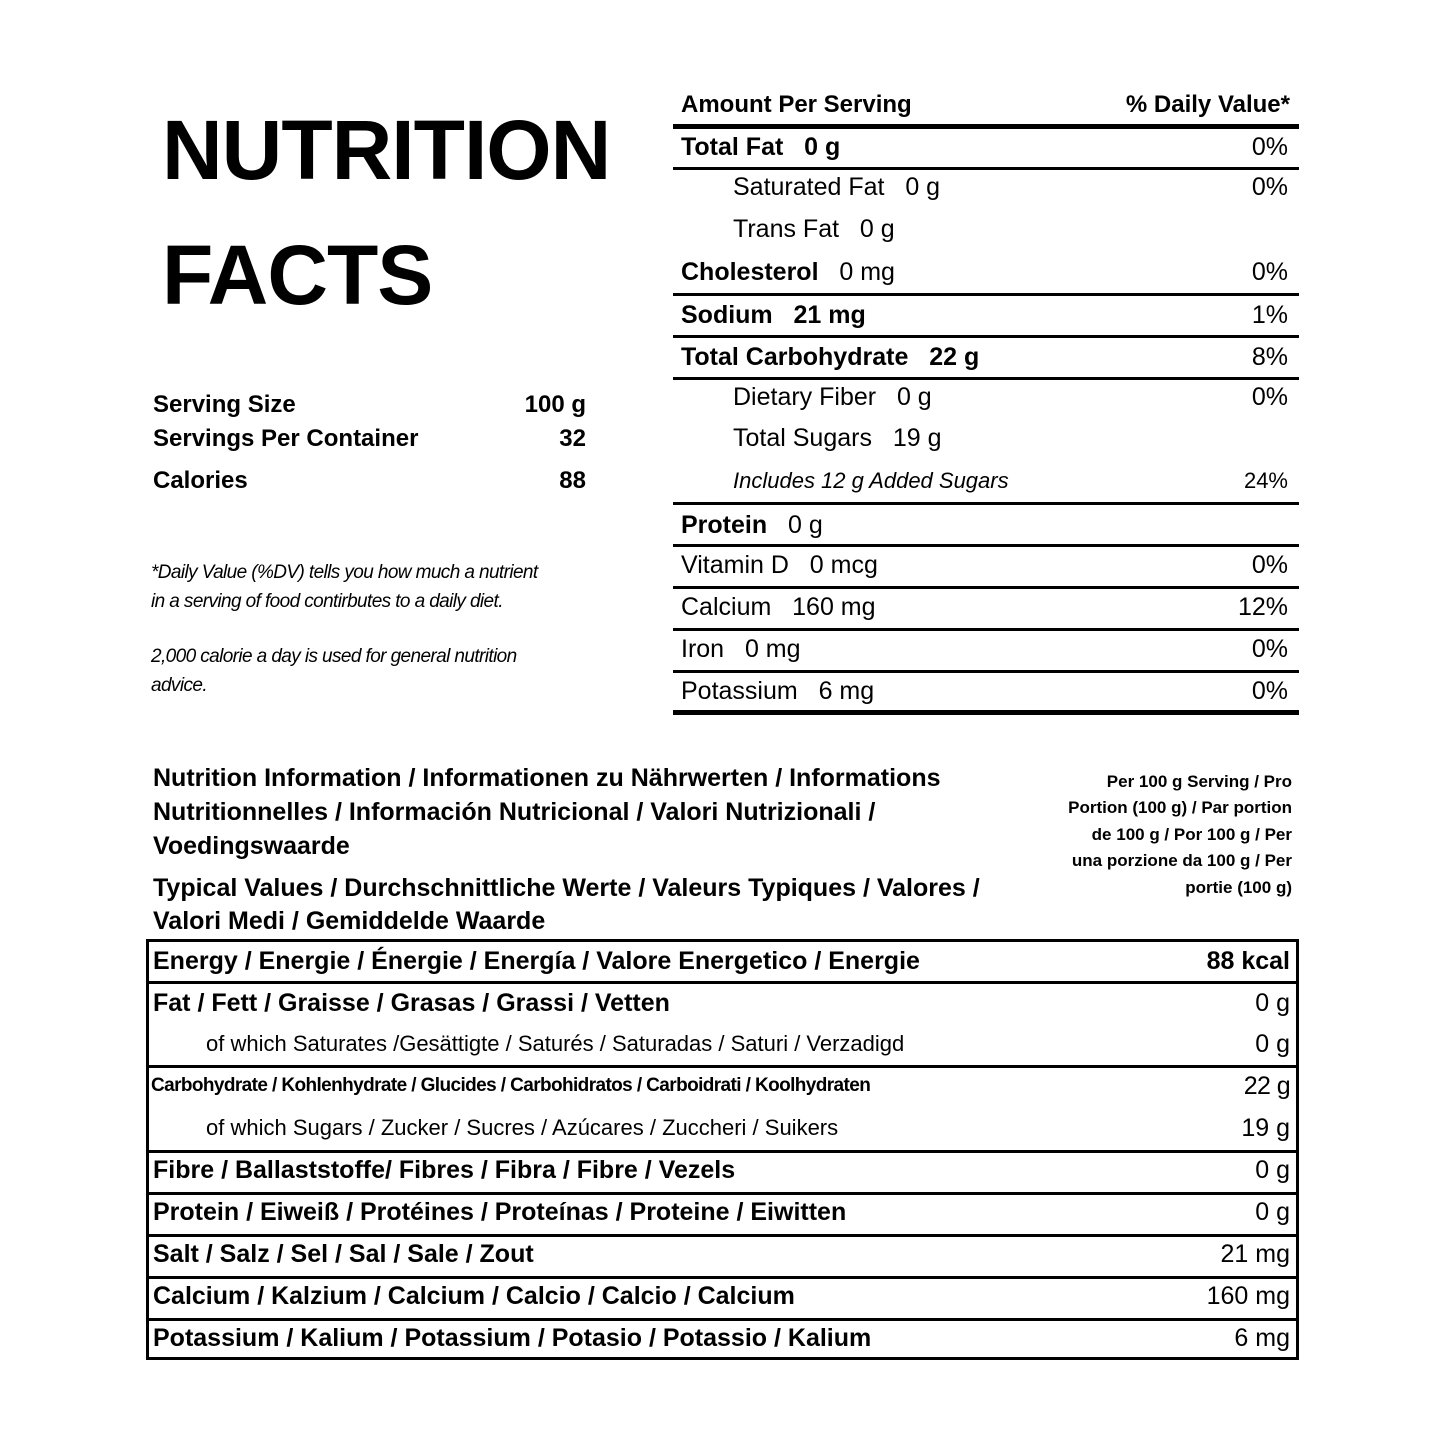 This screenshot has width=1445, height=1445. I want to click on facts-header: Amount Per Serving % Daily Value*, so click(985, 105).